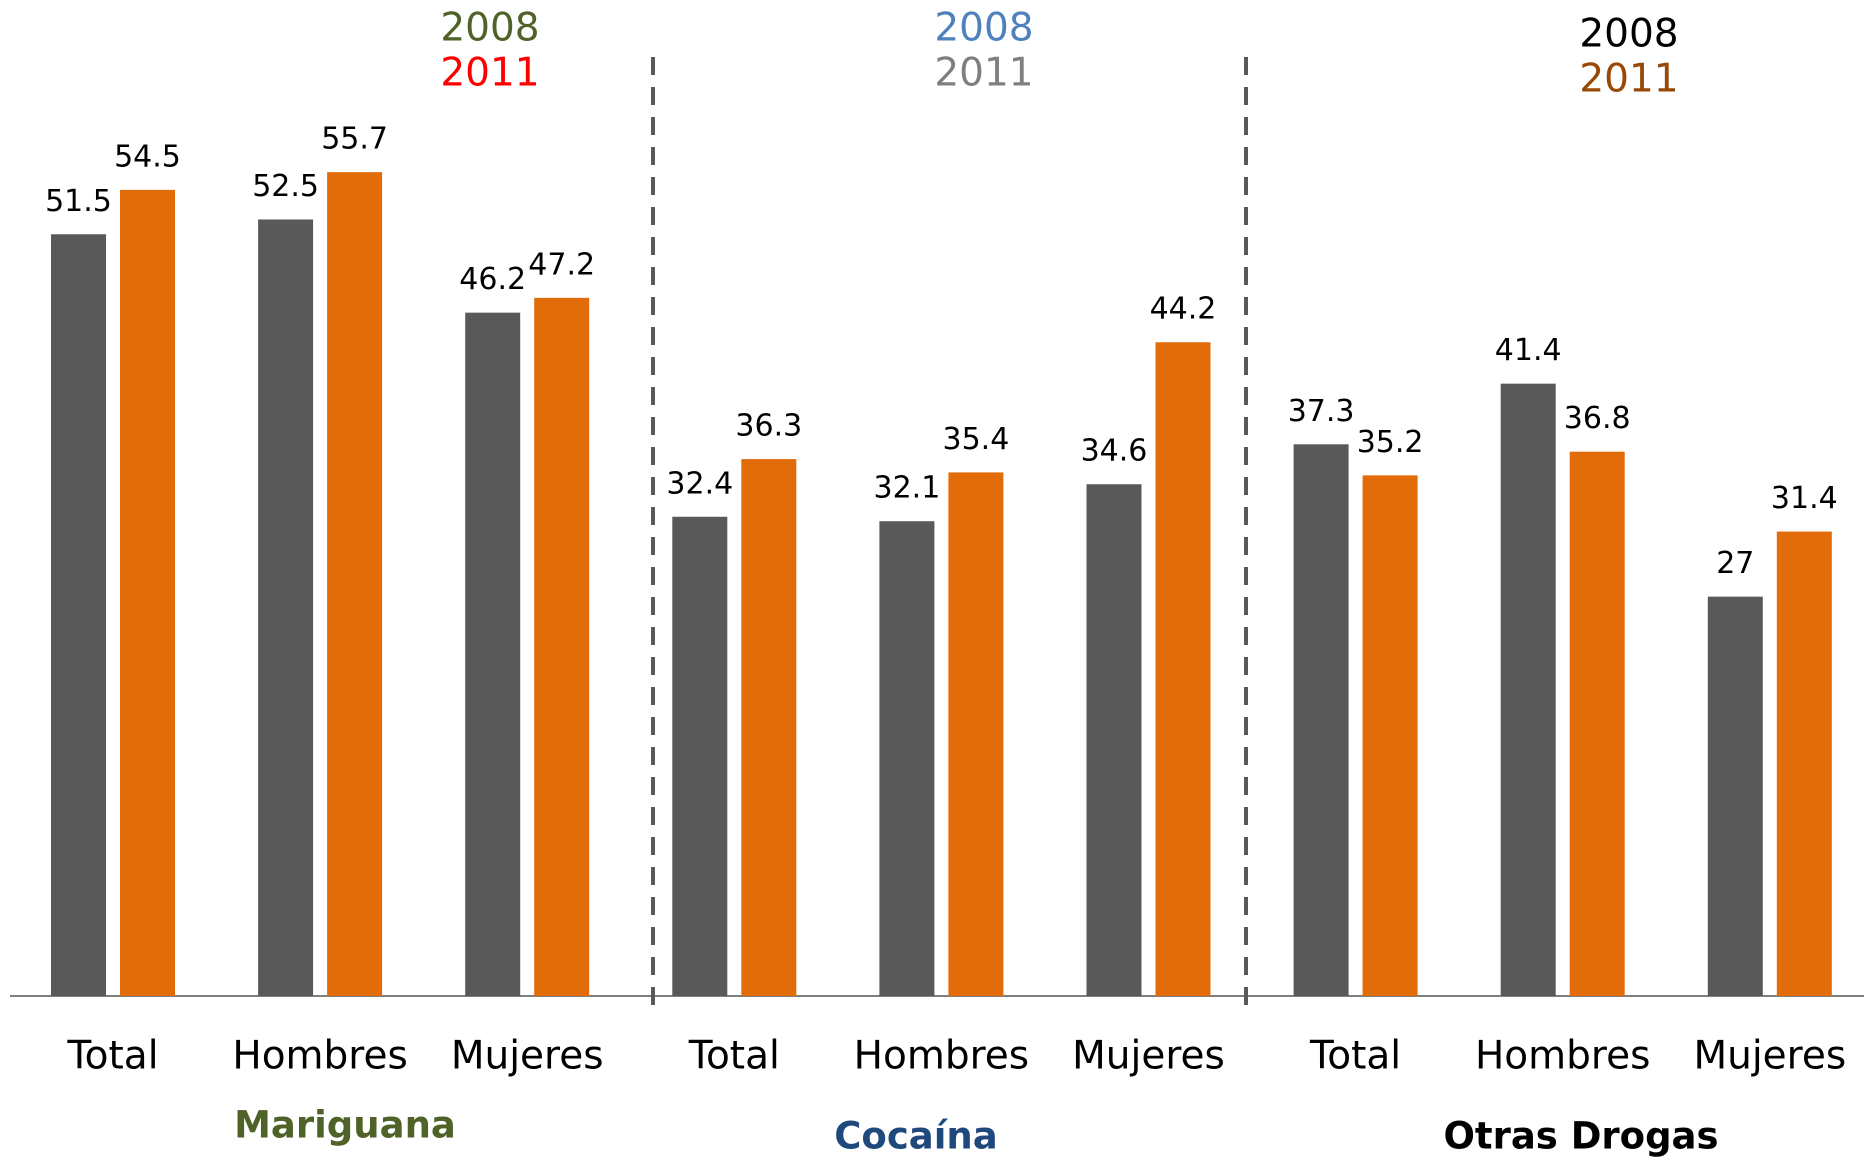  What do you see at coordinates (285, 186) in the screenshot?
I see `data-label: 52.5` at bounding box center [285, 186].